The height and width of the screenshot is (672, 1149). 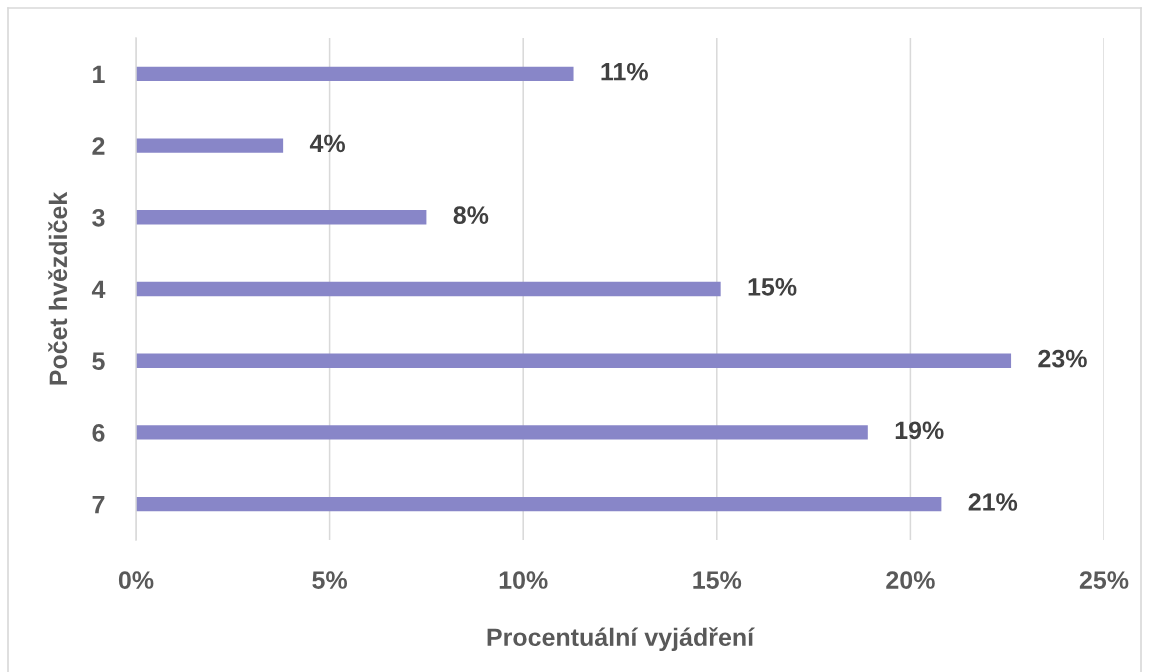 I want to click on x-tick-label: 20%, so click(x=910, y=580).